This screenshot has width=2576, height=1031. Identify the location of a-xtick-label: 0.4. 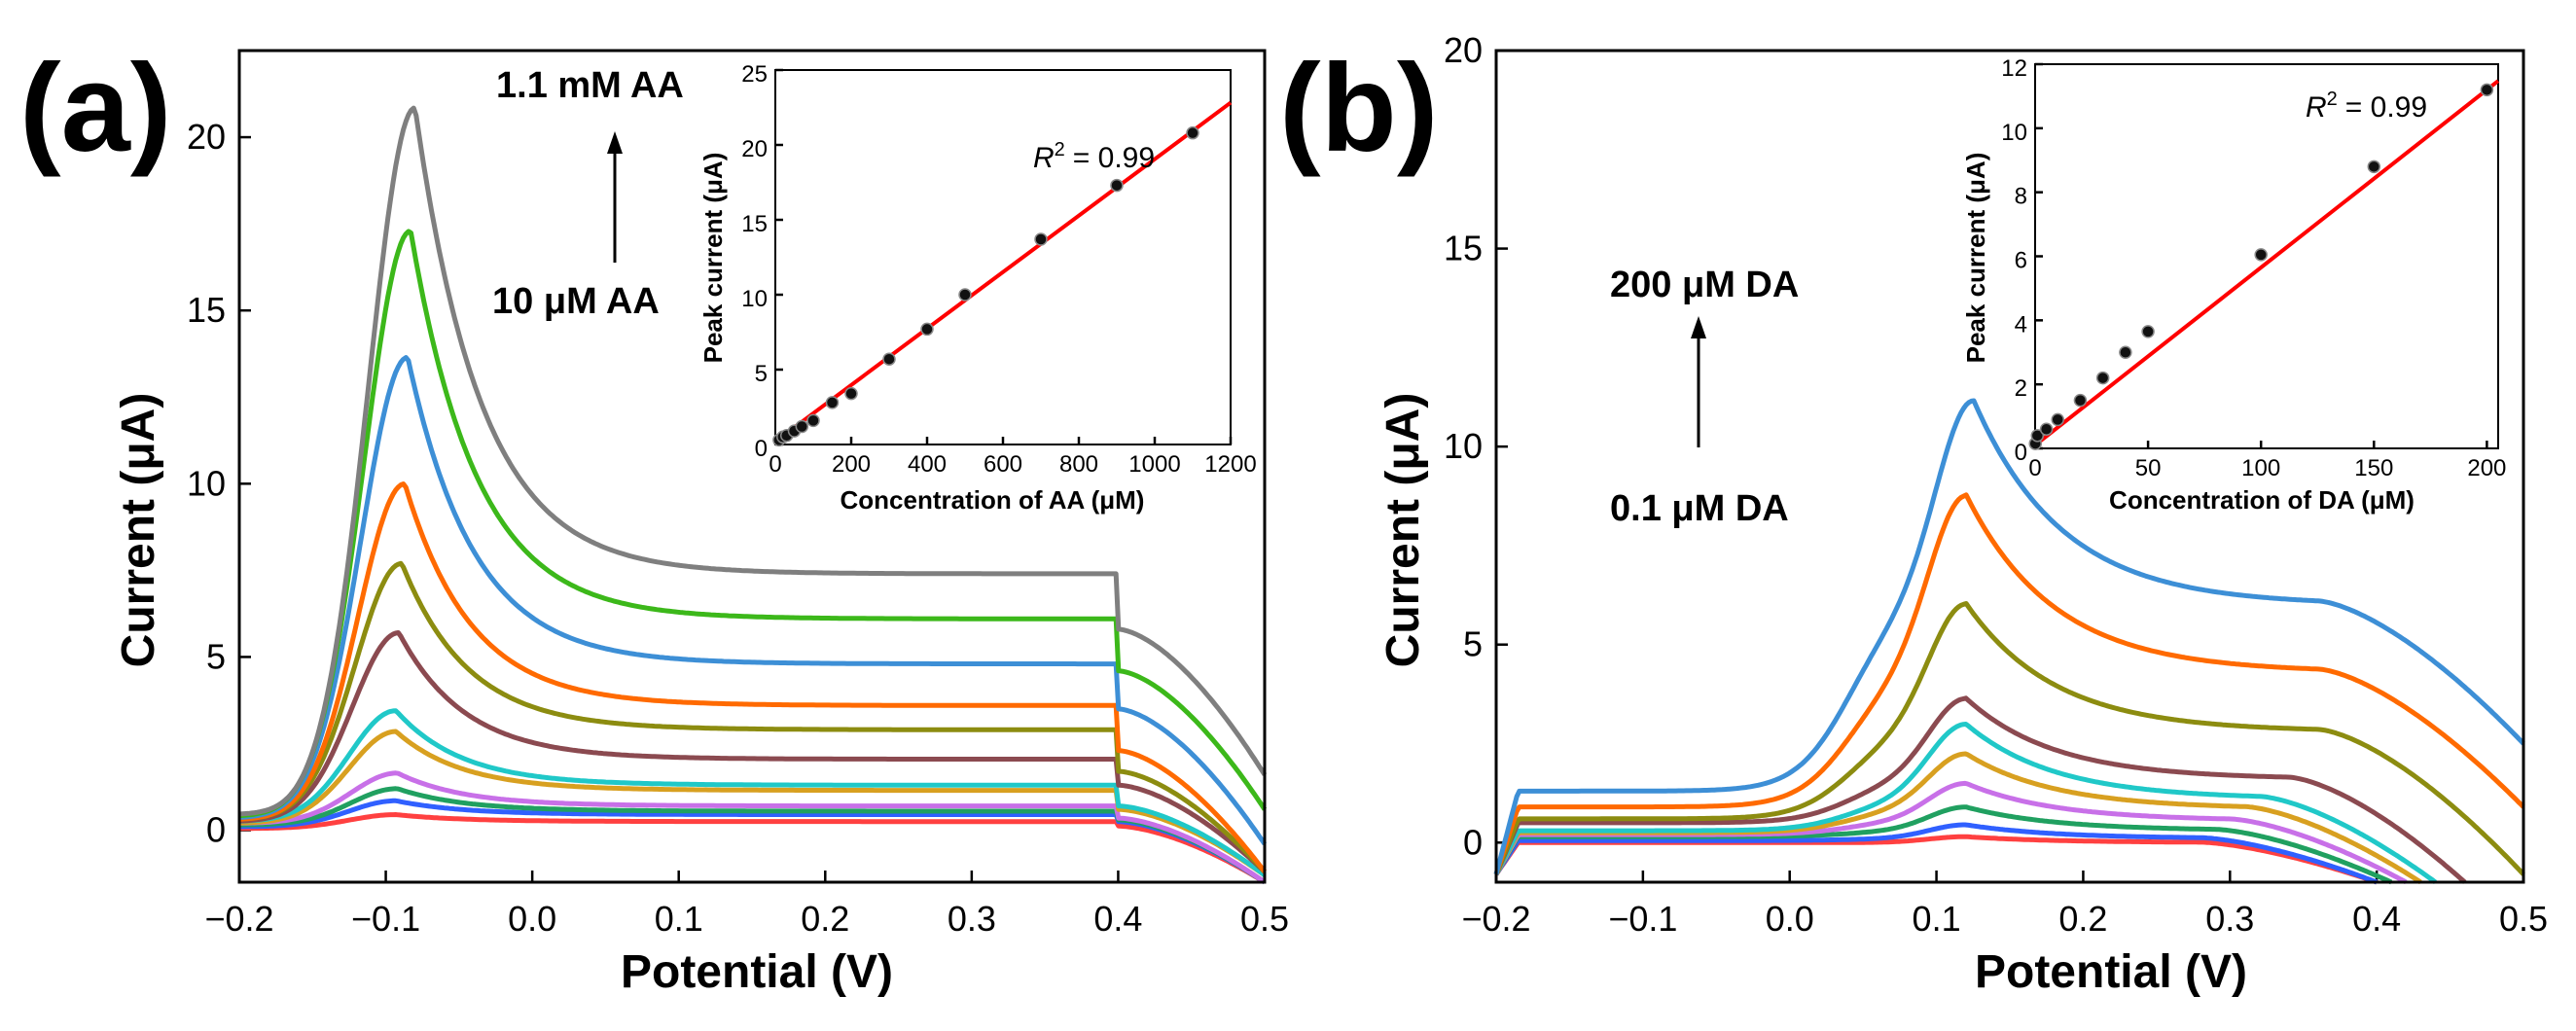
(1117, 919).